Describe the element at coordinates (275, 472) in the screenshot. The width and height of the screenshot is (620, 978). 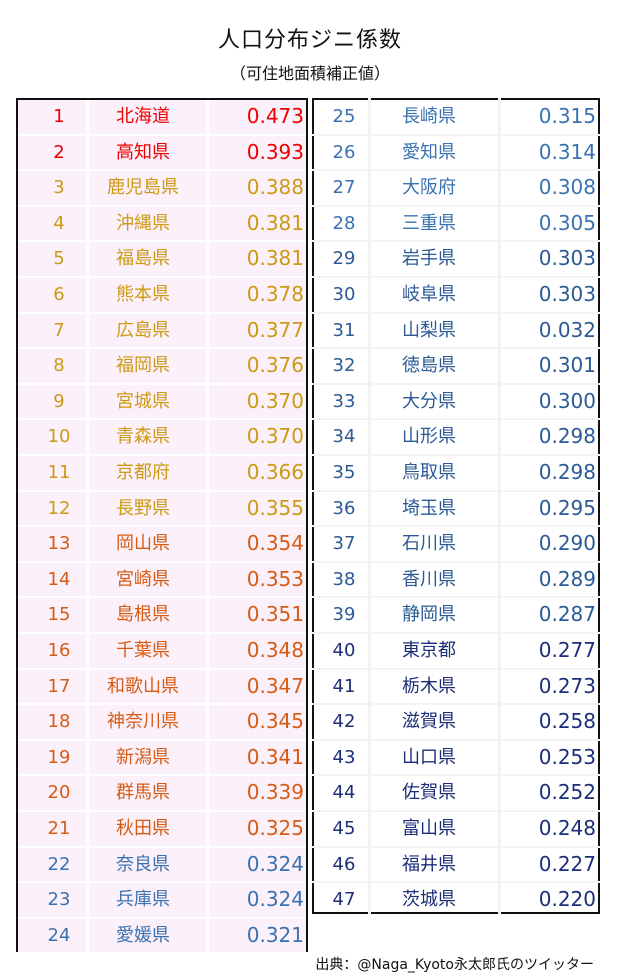
I see `value-cell: 0.366` at that location.